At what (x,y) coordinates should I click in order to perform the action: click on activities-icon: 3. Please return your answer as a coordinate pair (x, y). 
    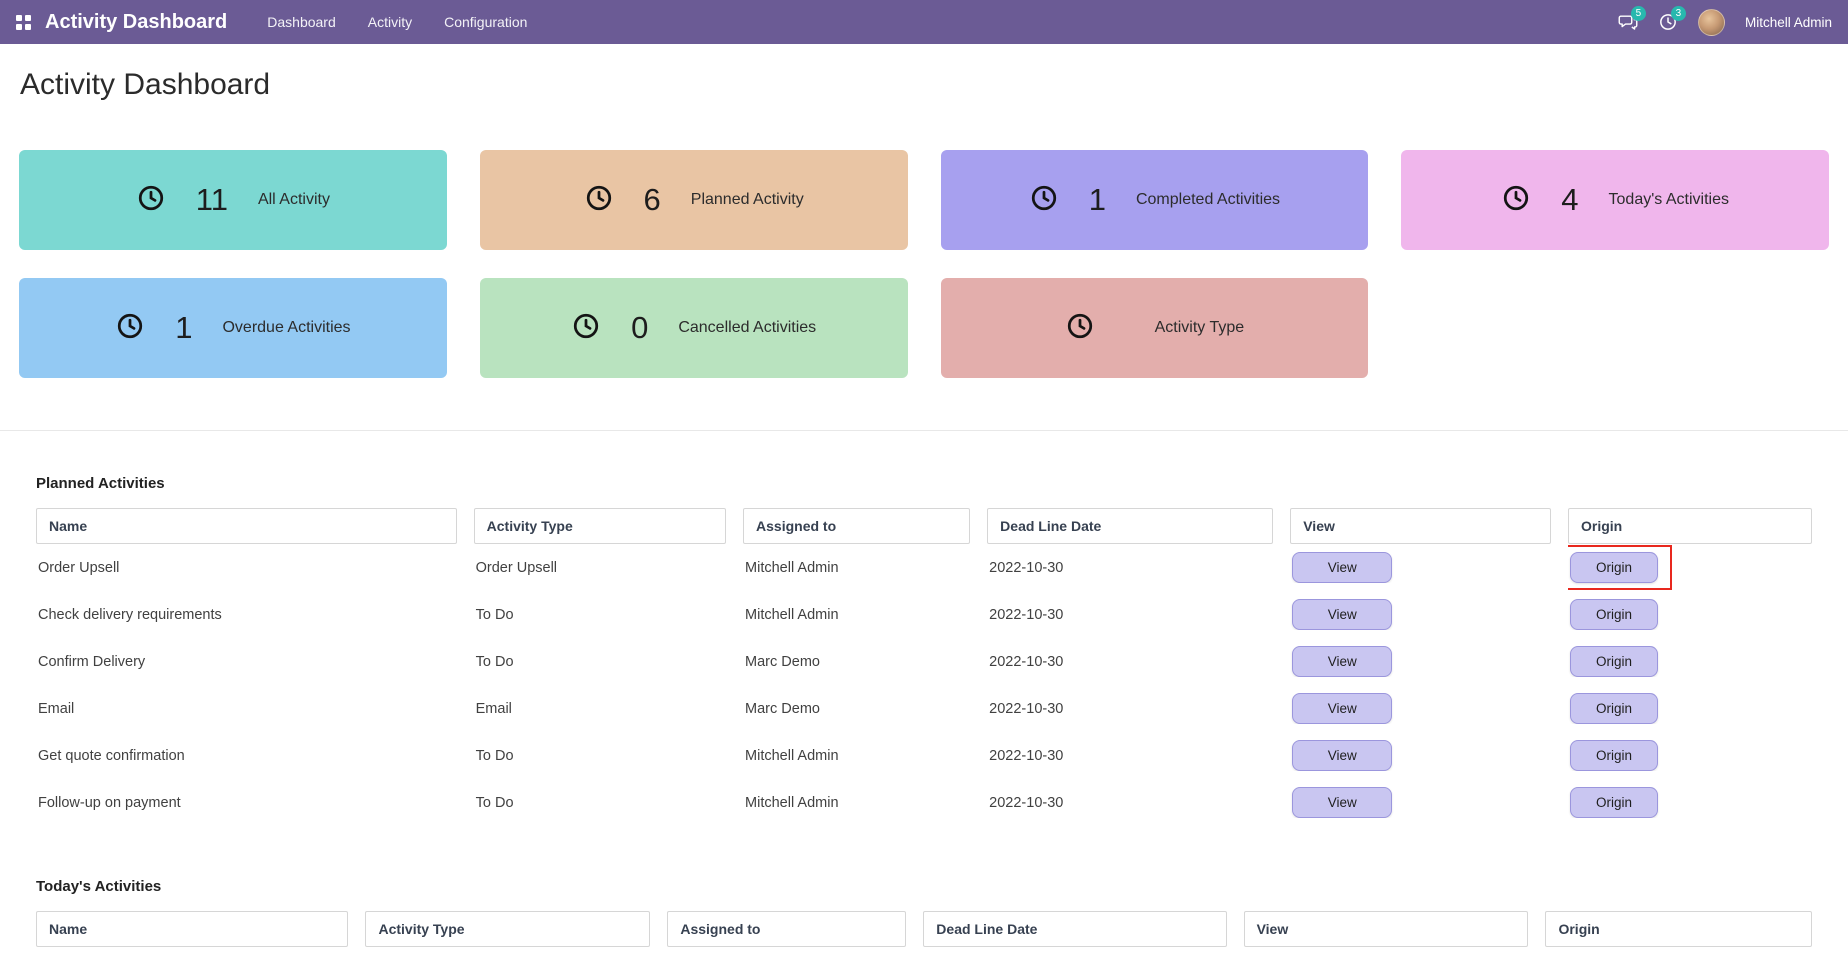
    Looking at the image, I should click on (1672, 19).